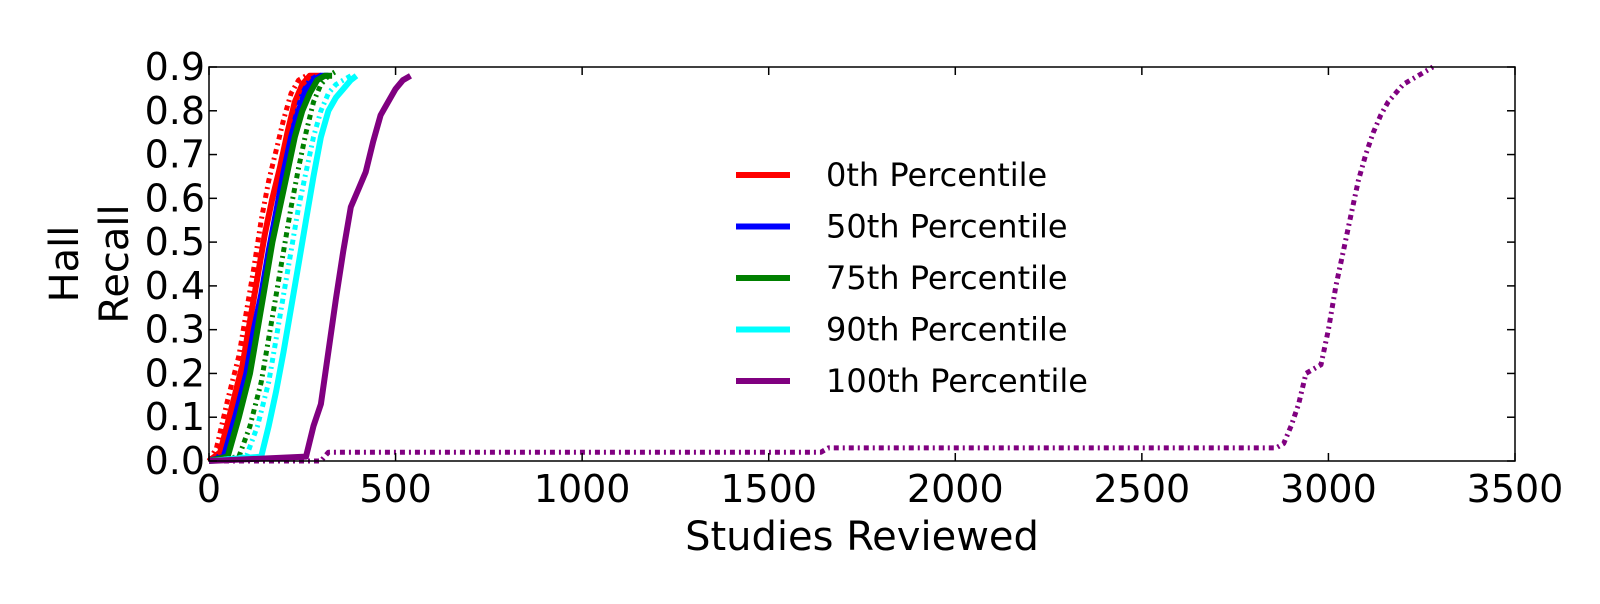  What do you see at coordinates (957, 381) in the screenshot?
I see `legend-label: 100th Percentile` at bounding box center [957, 381].